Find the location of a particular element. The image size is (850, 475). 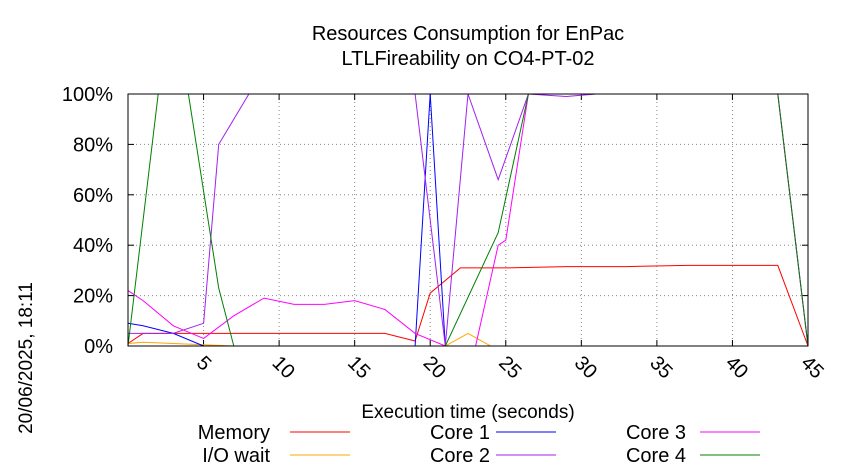

legend-label: Core 4 is located at coordinates (656, 456).